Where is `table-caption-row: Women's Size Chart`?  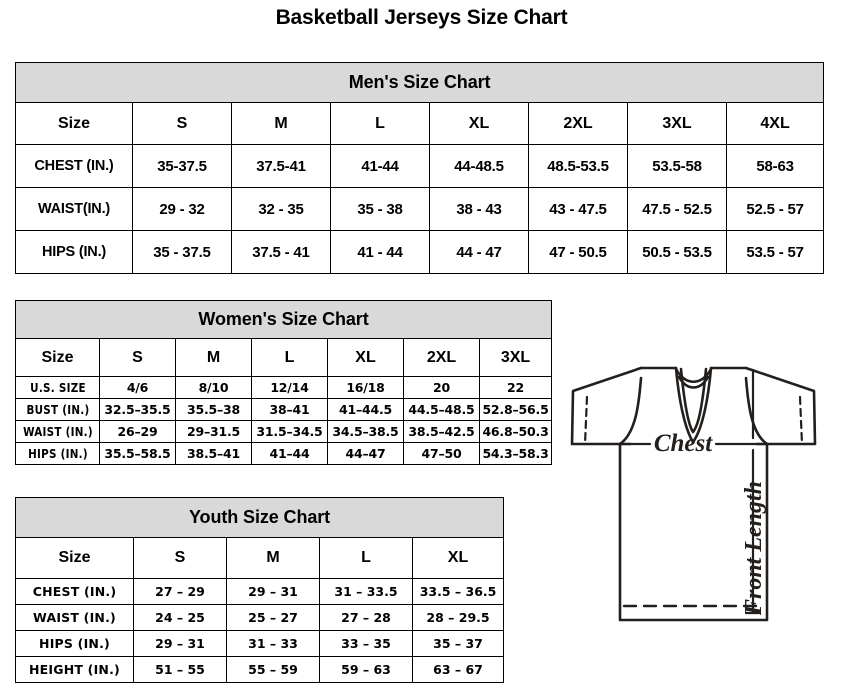
table-caption-row: Women's Size Chart is located at coordinates (283, 319).